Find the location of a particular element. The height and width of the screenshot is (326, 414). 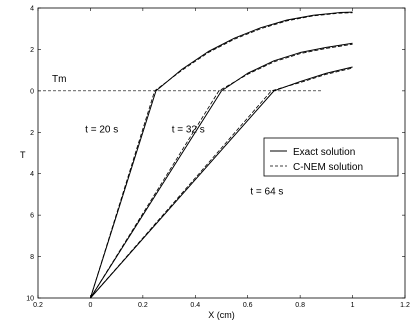

y-tick-label: 0 is located at coordinates (32, 91).